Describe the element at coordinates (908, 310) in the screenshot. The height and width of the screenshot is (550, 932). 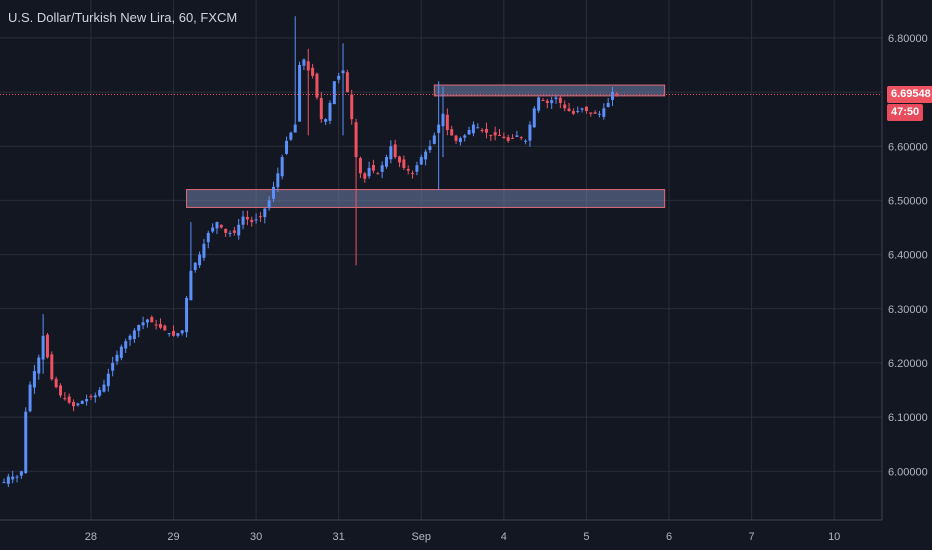
I see `y-tick-label: 6.30000` at that location.